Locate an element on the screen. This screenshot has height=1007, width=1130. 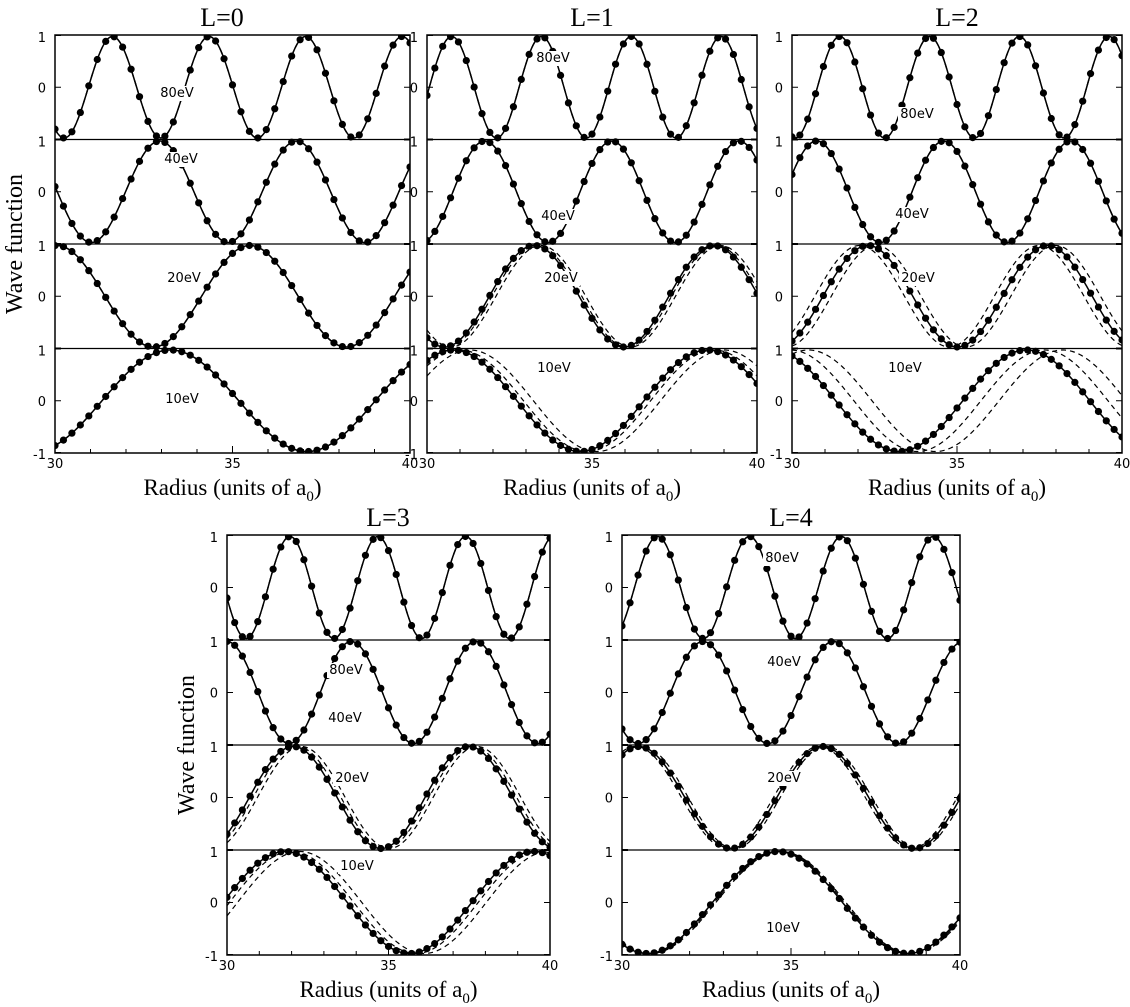
energy-label-bg is located at coordinates (177, 93).